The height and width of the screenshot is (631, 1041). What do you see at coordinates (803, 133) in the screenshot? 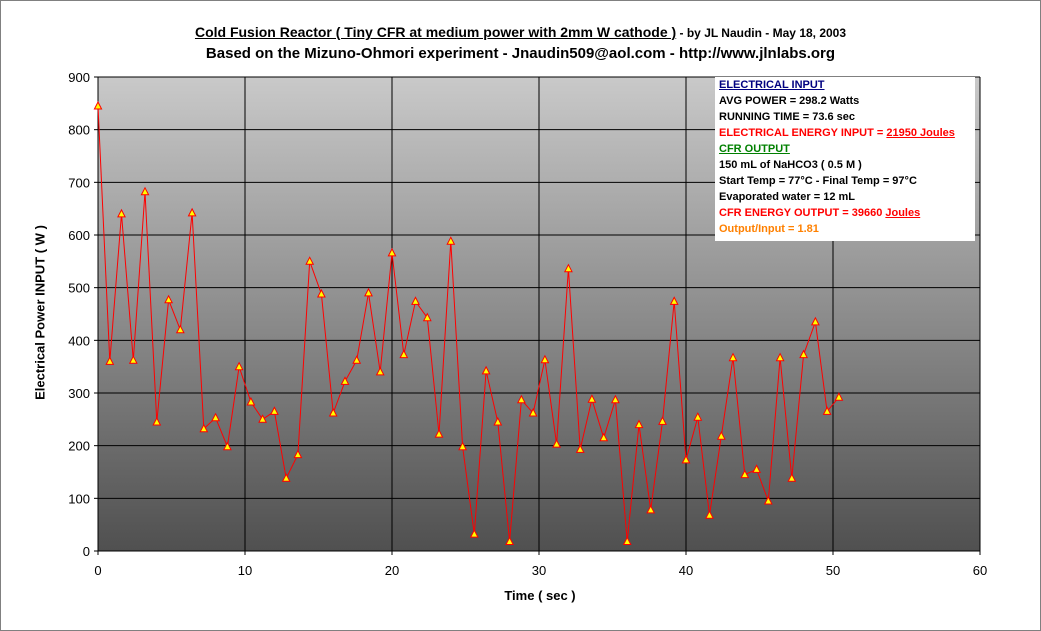
I see `energy-input-label: ELECTRICAL ENERGY INPUT =` at bounding box center [803, 133].